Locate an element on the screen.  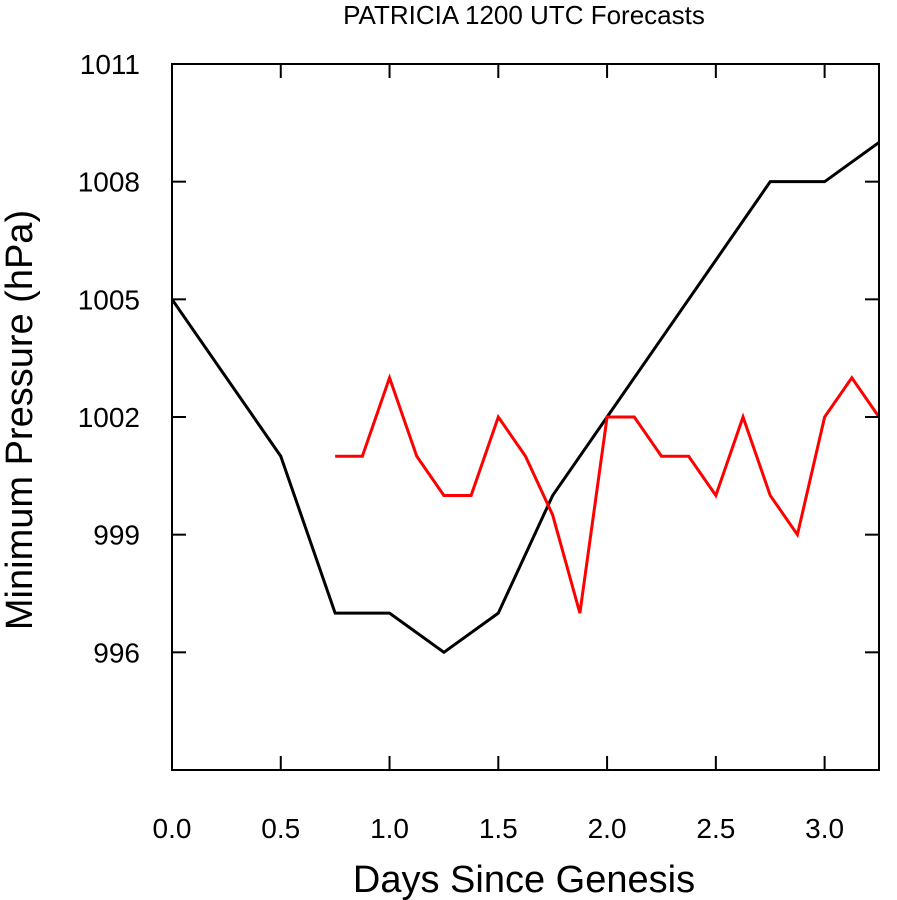
x-tick-label: 2.0 is located at coordinates (607, 828).